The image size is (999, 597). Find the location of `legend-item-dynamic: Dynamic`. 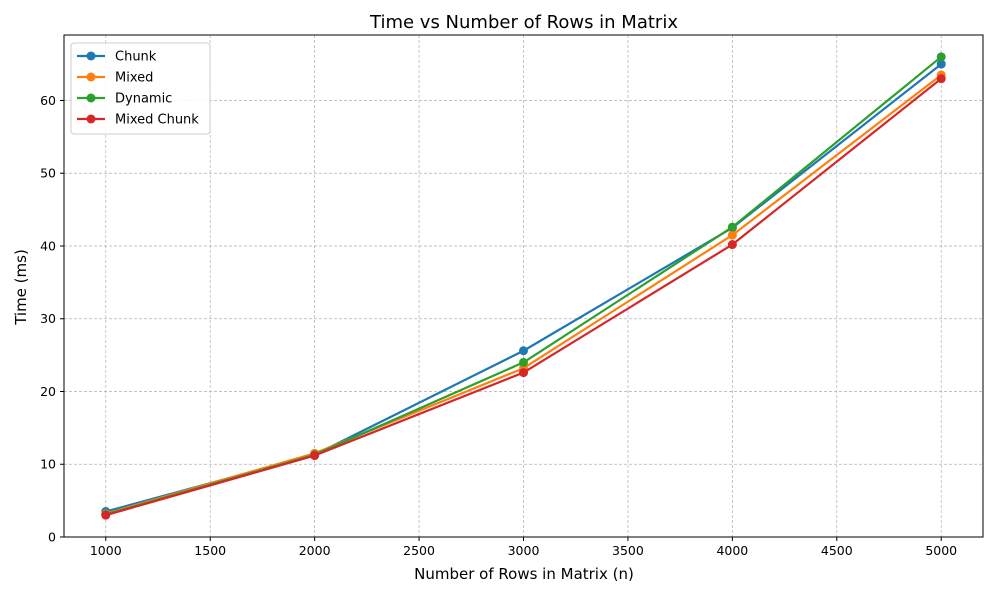

legend-item-dynamic: Dynamic is located at coordinates (124, 99).